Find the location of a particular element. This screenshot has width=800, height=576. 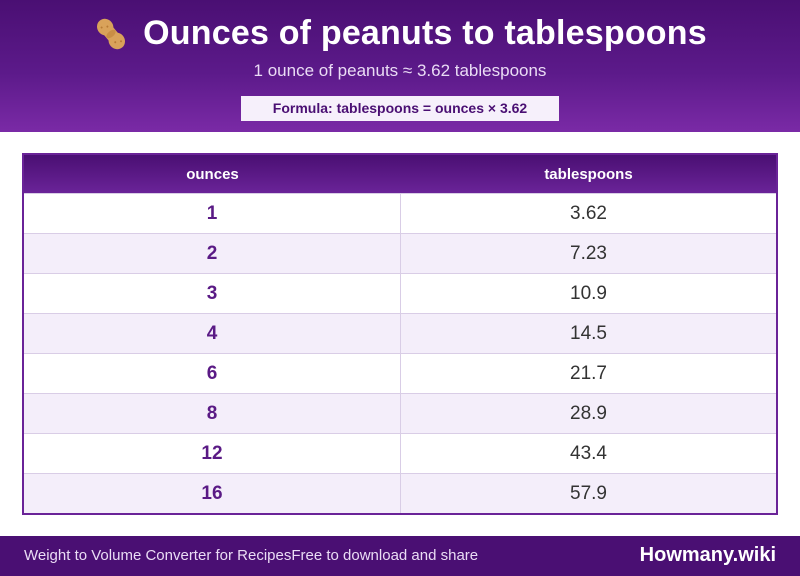

tablespoons-cell: 28.9 is located at coordinates (588, 413).